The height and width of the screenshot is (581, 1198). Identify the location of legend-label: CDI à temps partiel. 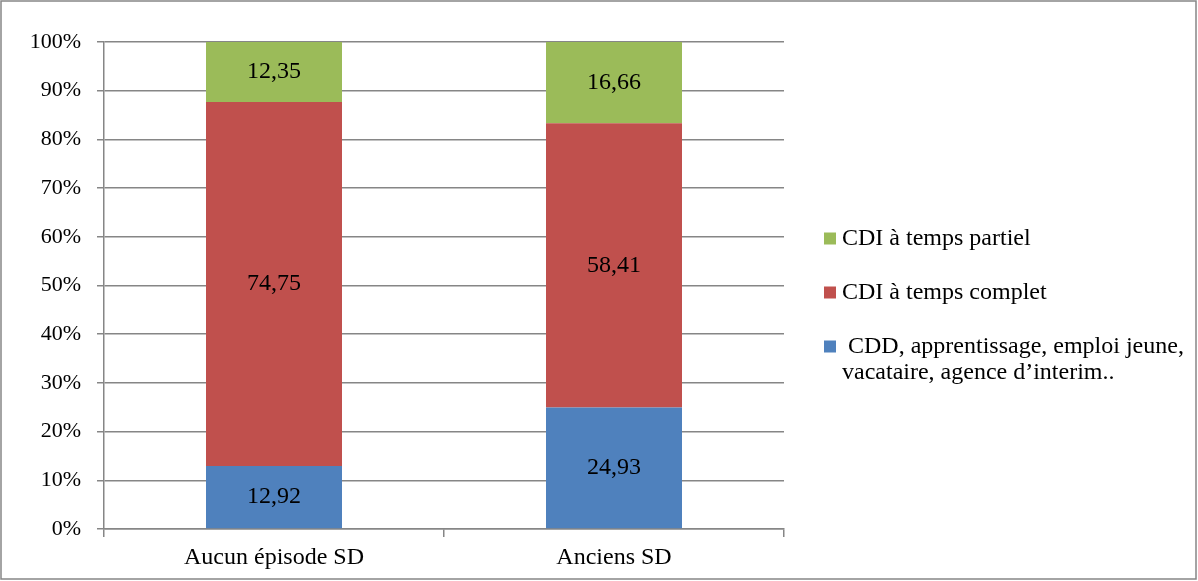
(936, 236).